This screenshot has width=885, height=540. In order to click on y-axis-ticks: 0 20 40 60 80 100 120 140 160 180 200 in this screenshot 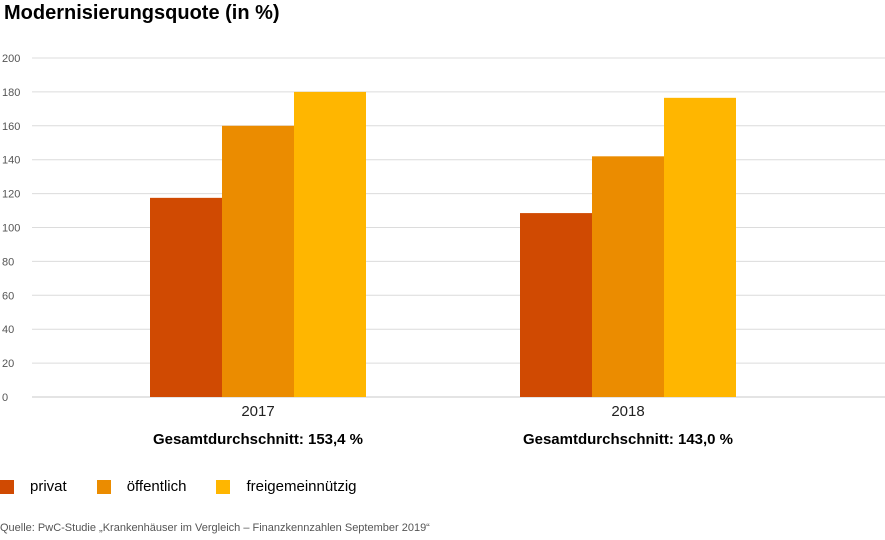, I will do `click(11, 228)`.